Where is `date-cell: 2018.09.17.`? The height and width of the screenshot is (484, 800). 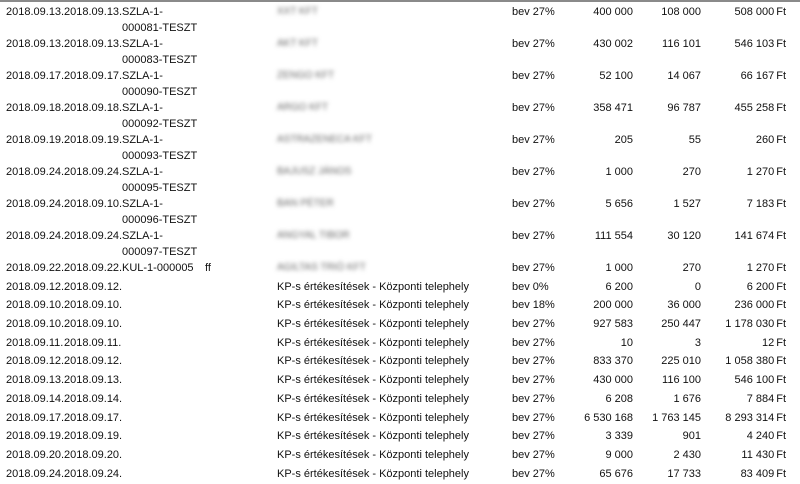
date-cell: 2018.09.17. is located at coordinates (35, 417).